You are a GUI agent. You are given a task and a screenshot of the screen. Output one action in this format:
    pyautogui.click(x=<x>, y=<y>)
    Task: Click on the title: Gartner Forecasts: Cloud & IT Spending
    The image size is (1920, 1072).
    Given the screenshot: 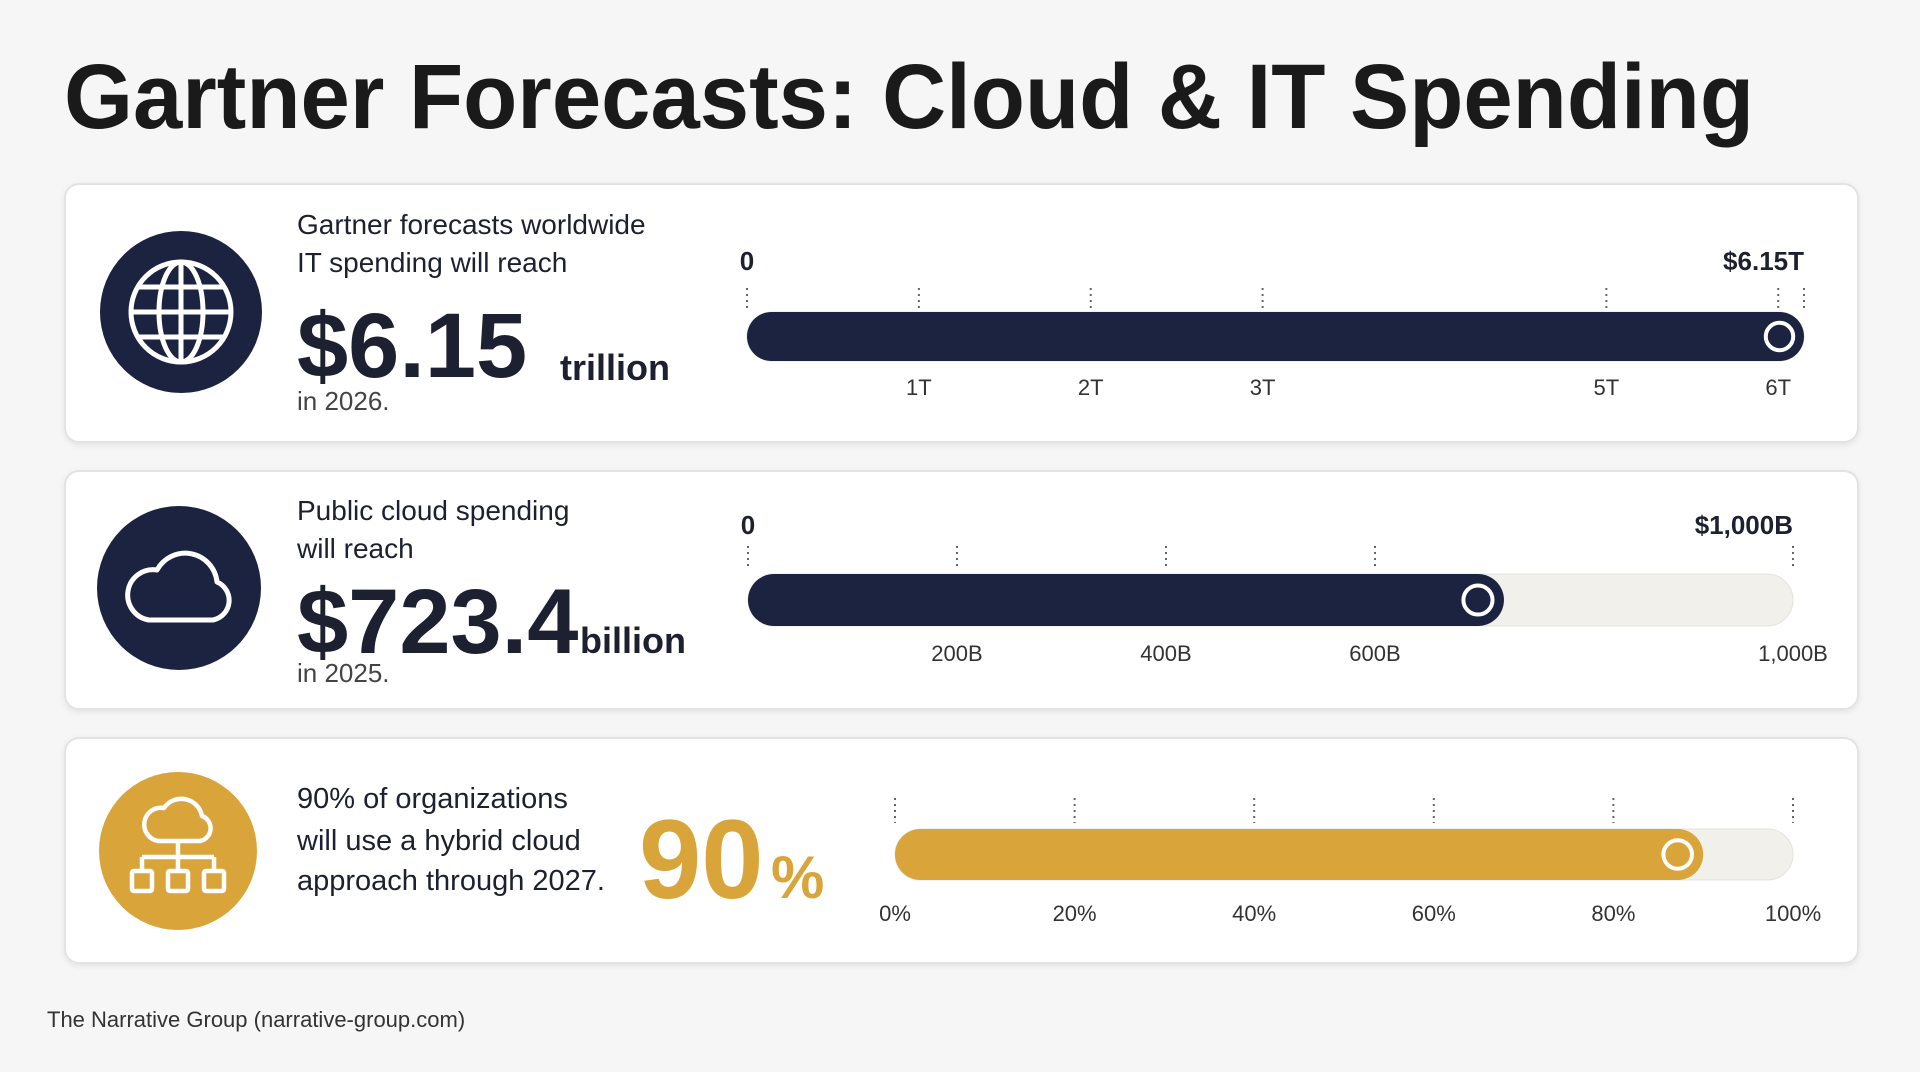 What is the action you would take?
    pyautogui.click(x=909, y=97)
    